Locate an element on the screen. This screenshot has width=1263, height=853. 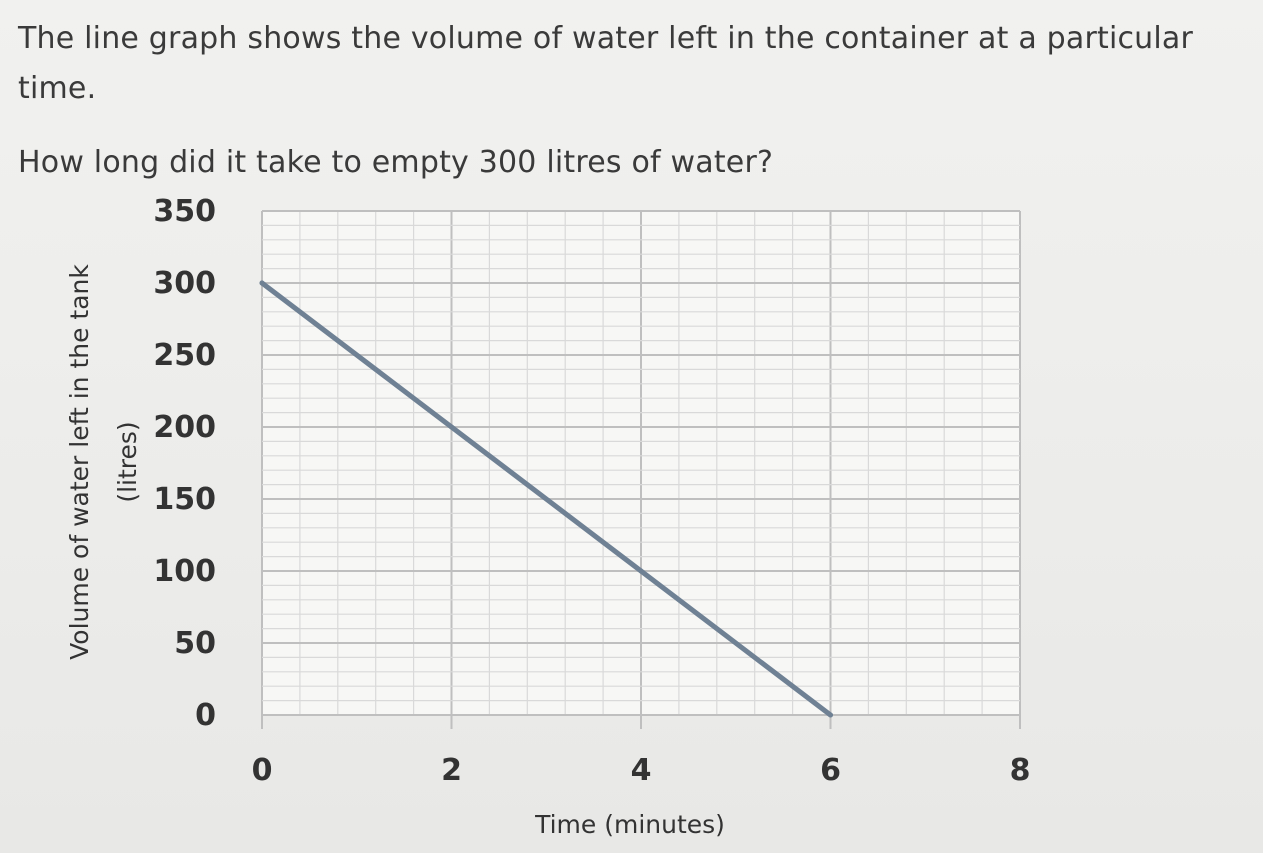
x-tick-label: 2 is located at coordinates (451, 770).